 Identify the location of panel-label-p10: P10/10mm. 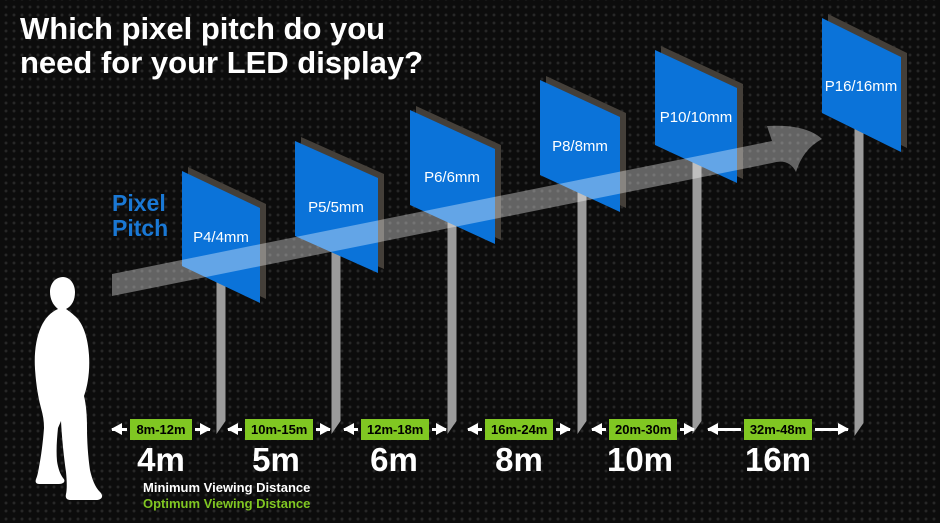
(696, 117).